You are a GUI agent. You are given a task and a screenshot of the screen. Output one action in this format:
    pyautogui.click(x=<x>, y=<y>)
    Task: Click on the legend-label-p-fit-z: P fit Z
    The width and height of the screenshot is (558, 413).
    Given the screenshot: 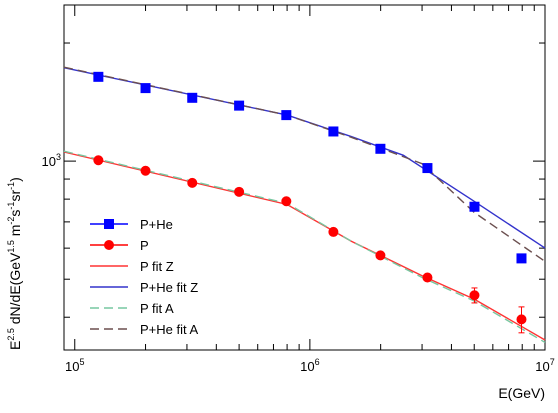 What is the action you would take?
    pyautogui.click(x=157, y=266)
    